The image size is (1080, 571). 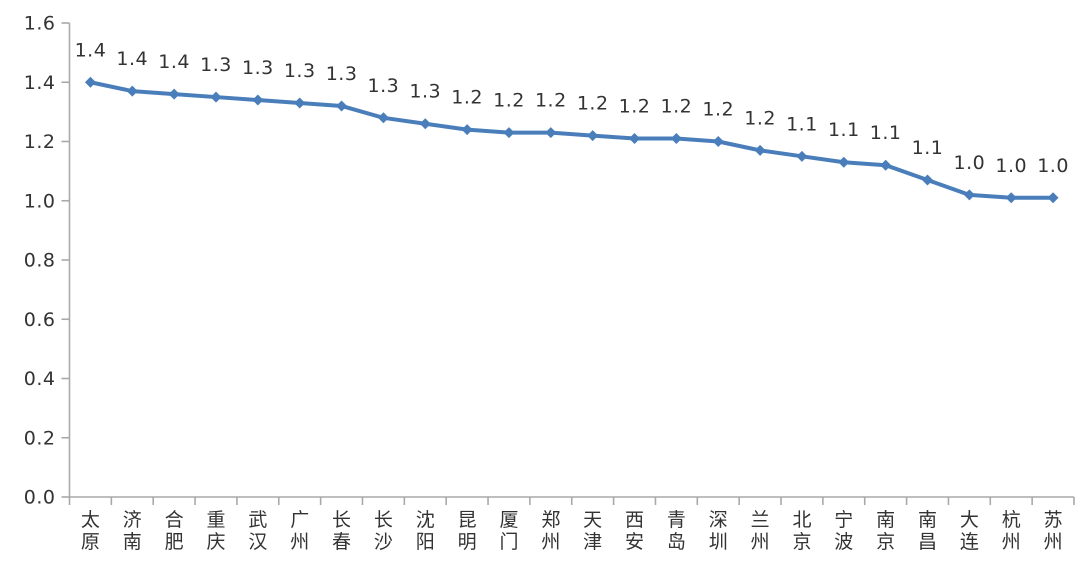 What do you see at coordinates (299, 531) in the screenshot?
I see `x-axis-label: 广州` at bounding box center [299, 531].